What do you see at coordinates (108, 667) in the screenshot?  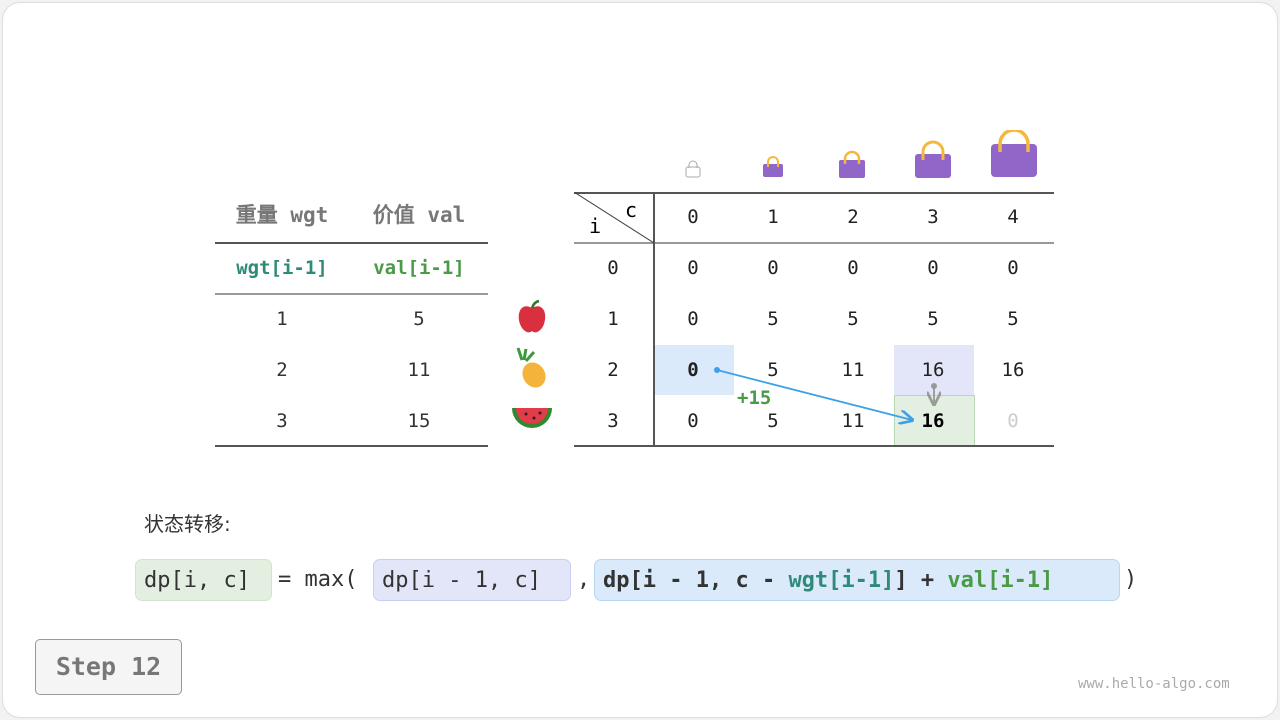 I see `step-button: Step 12` at bounding box center [108, 667].